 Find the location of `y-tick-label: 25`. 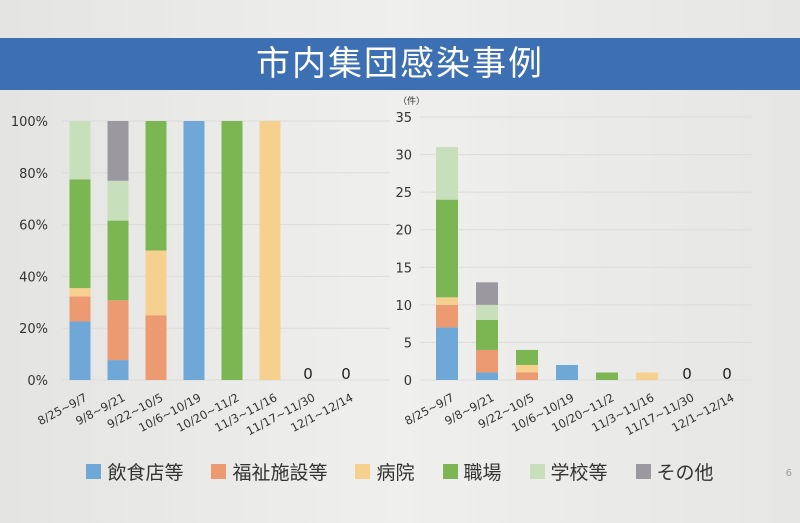

y-tick-label: 25 is located at coordinates (403, 193).